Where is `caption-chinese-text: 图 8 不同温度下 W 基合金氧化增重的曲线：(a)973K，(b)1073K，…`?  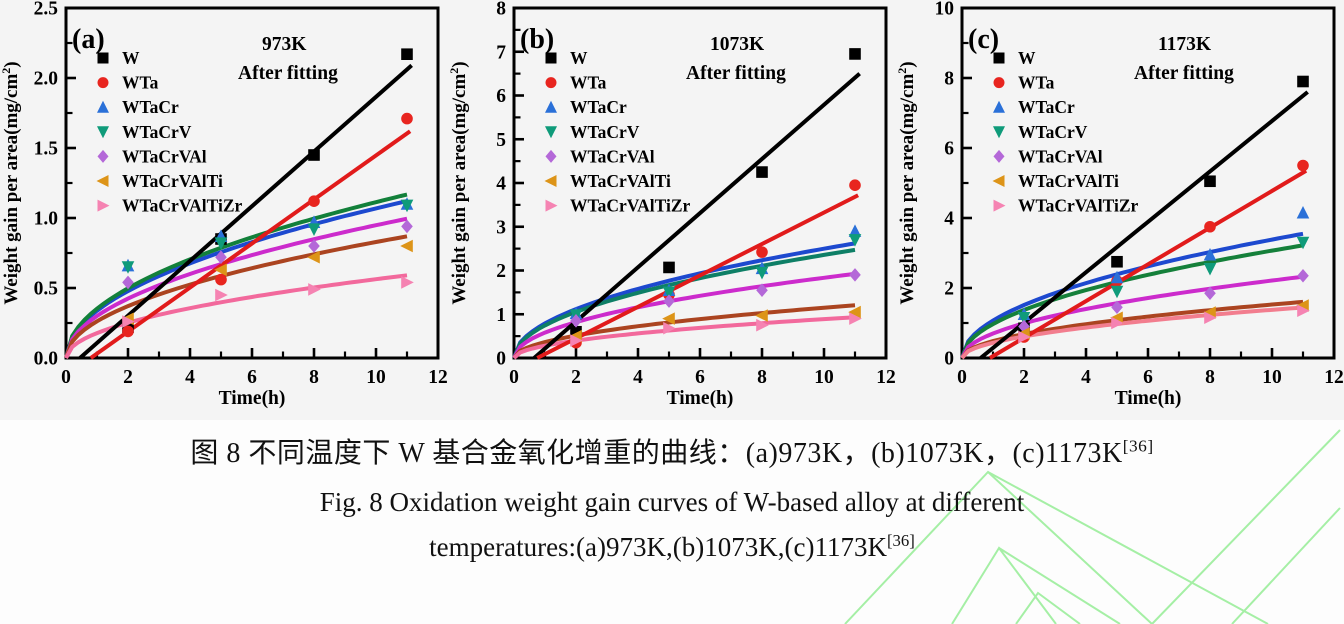
caption-chinese-text: 图 8 不同温度下 W 基合金氧化增重的曲线：(a)973K，(b)1073K，… is located at coordinates (656, 453).